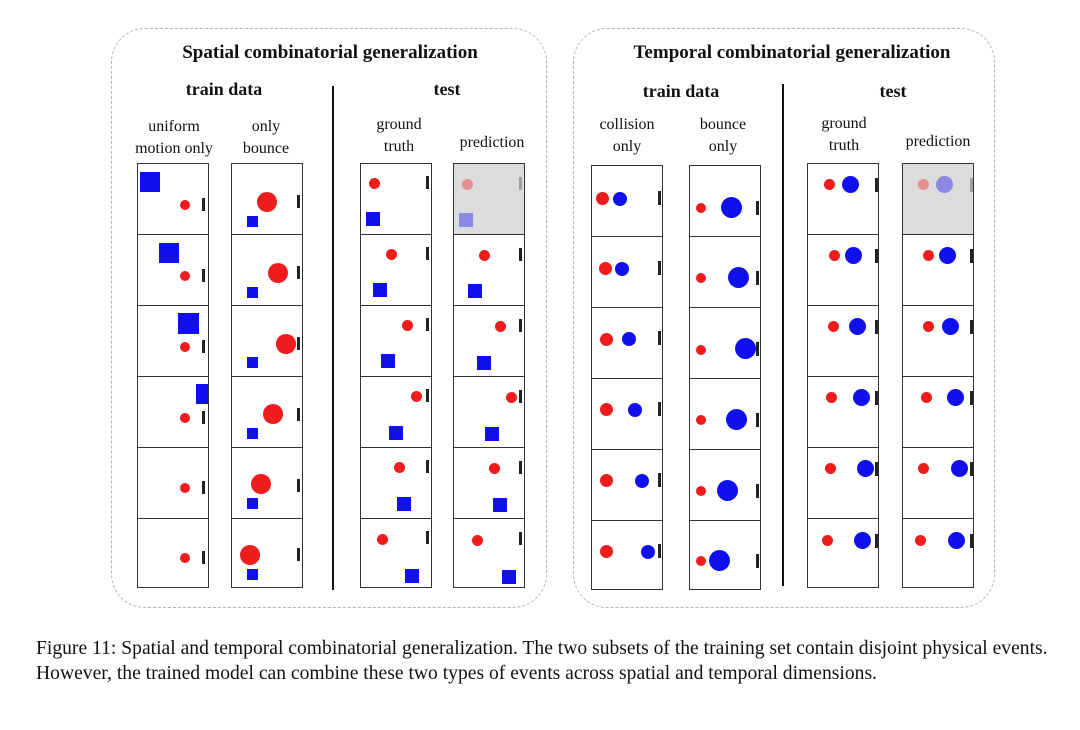 The image size is (1080, 730). I want to click on col-label-spatial-ground-truth: ground truth, so click(399, 135).